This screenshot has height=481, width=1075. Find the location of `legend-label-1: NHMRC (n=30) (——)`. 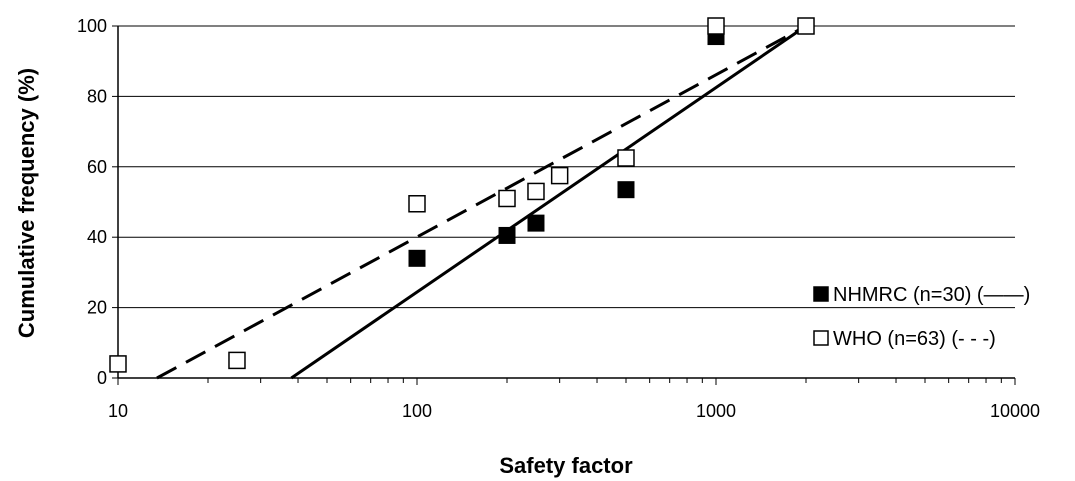

legend-label-1: NHMRC (n=30) (——) is located at coordinates (931, 295).